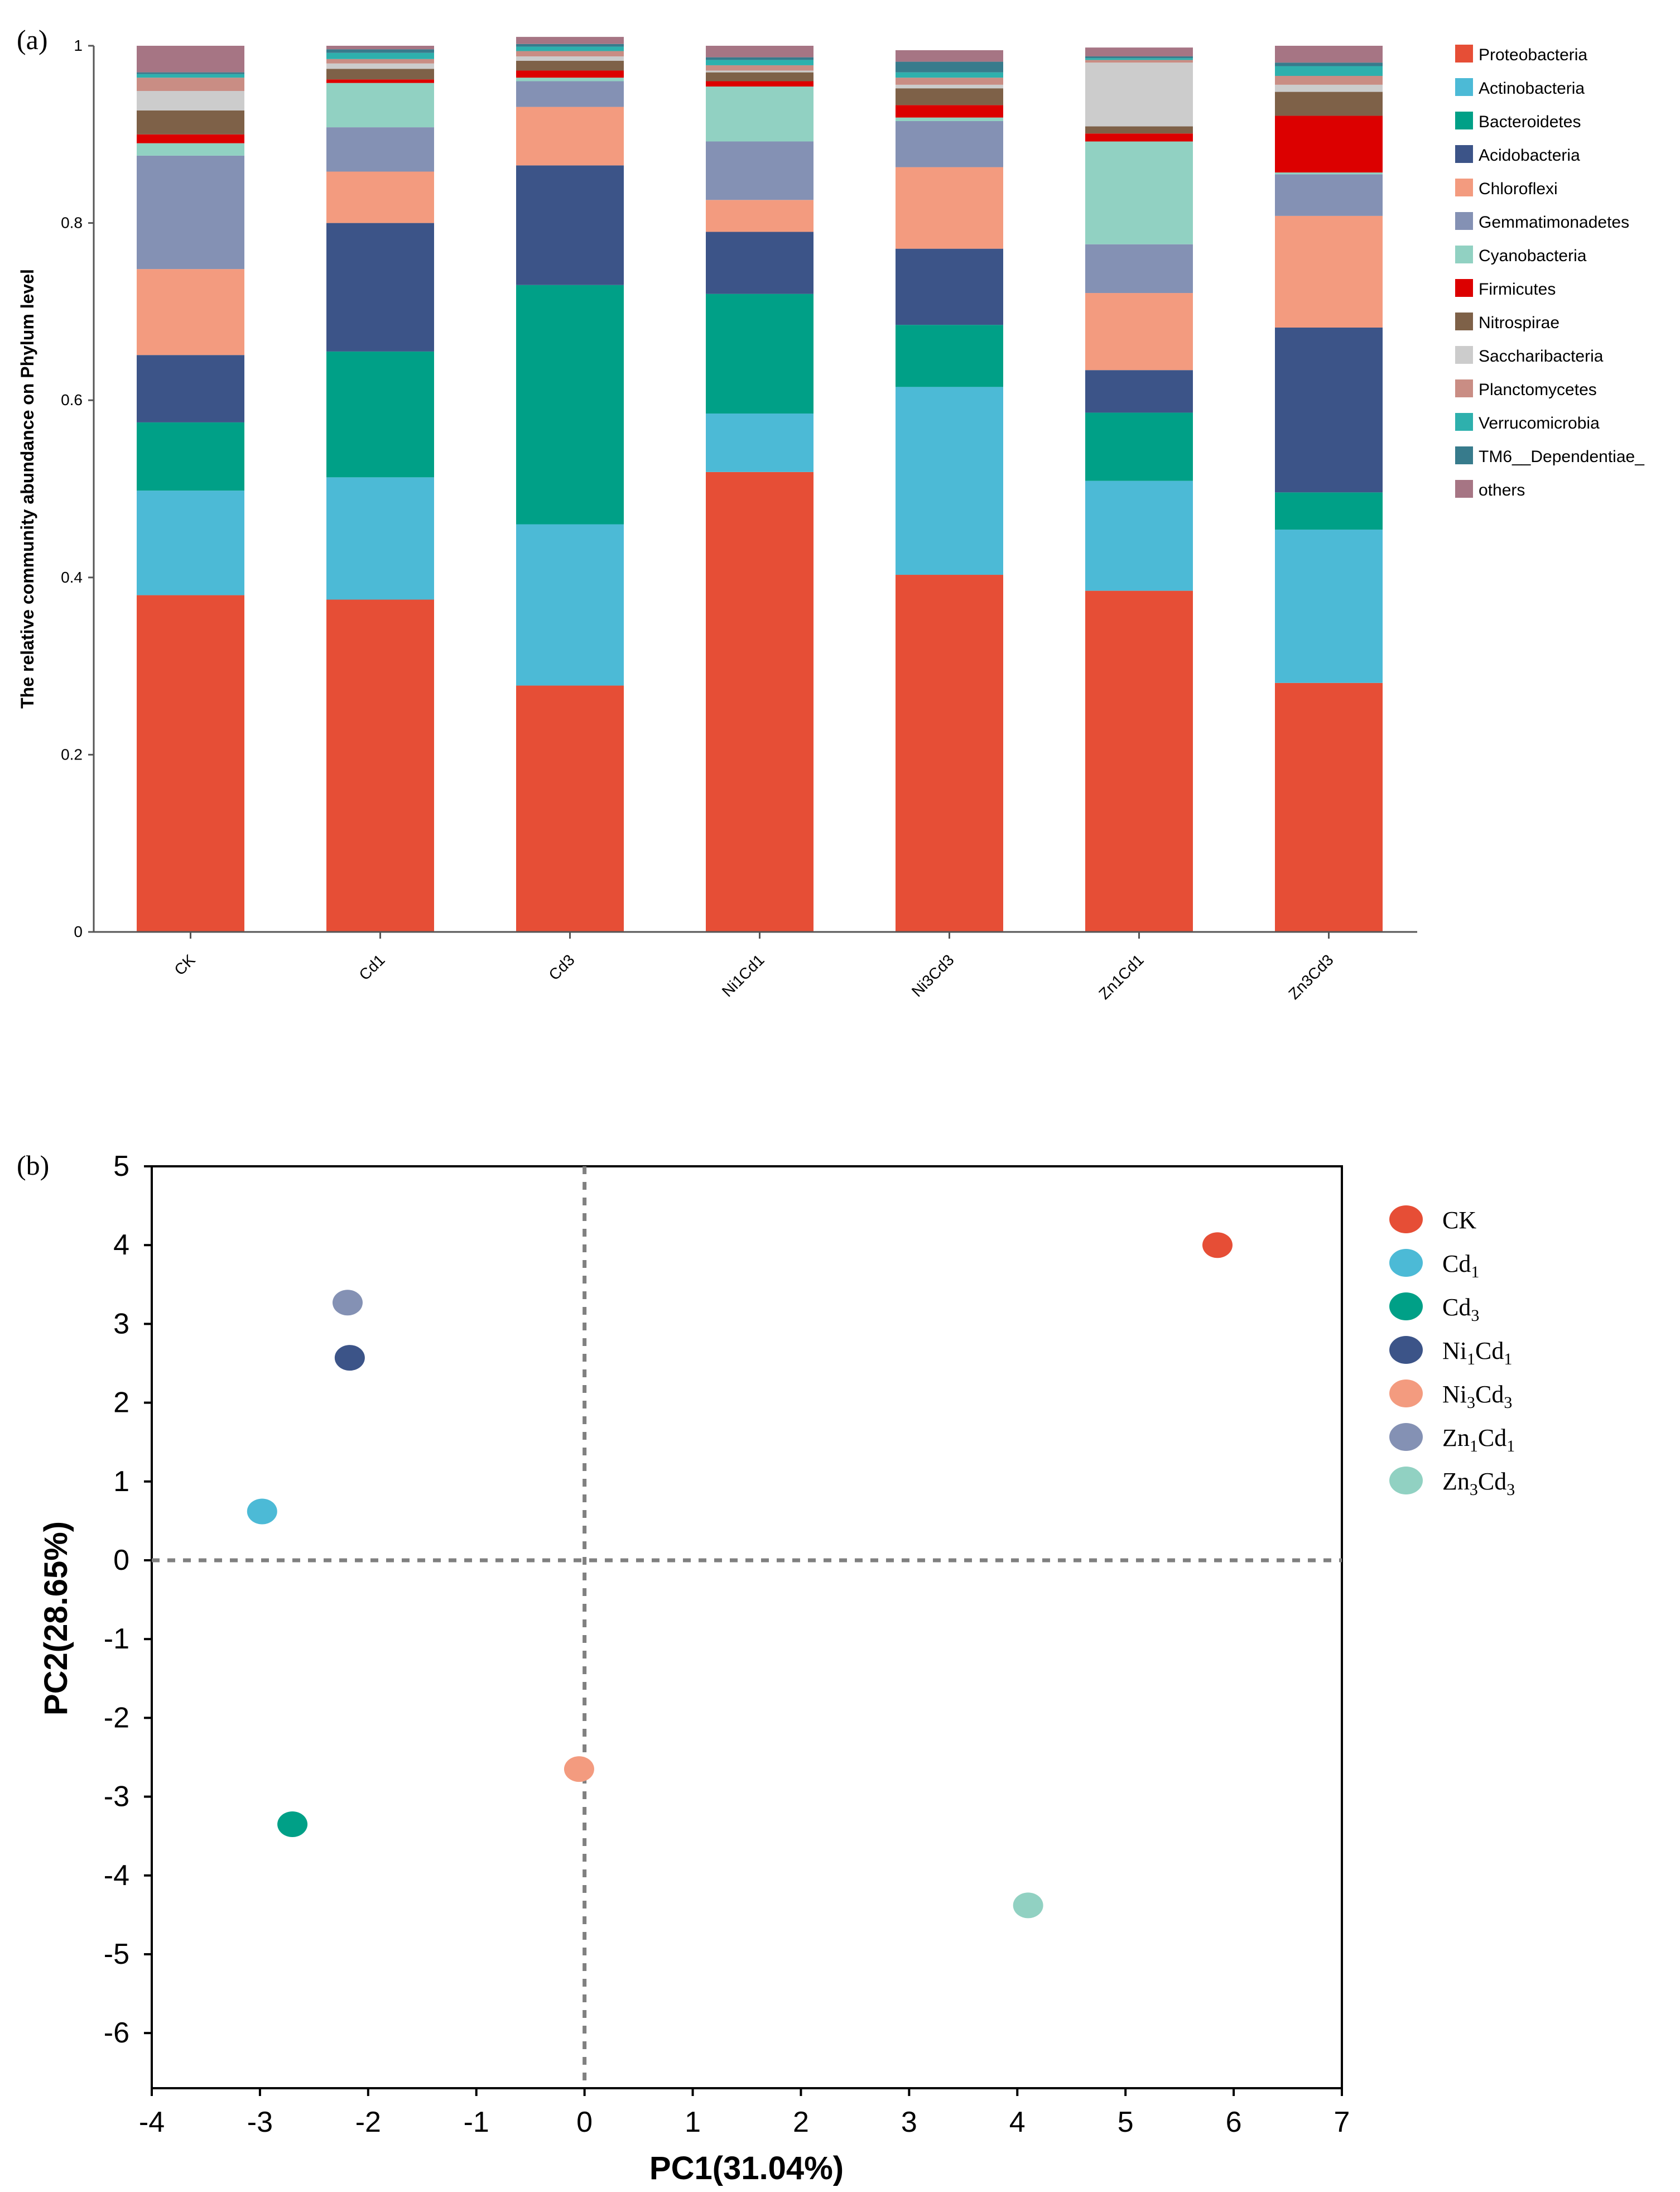 The height and width of the screenshot is (2192, 1680). What do you see at coordinates (1329, 511) in the screenshot?
I see `bar-segment-bacteroidetes-zn3cd3` at bounding box center [1329, 511].